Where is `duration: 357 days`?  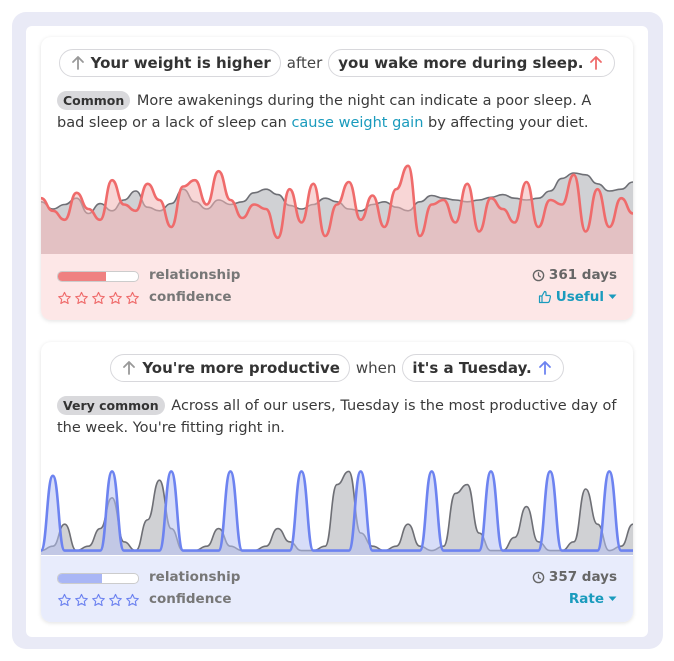
duration: 357 days is located at coordinates (574, 577).